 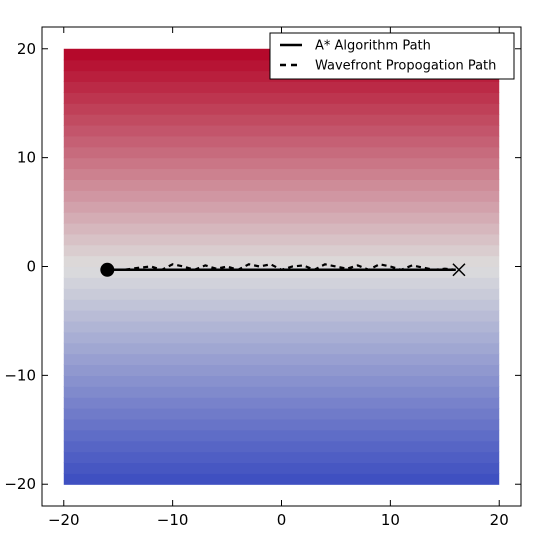 I want to click on x-tick-label: 20, so click(x=499, y=520).